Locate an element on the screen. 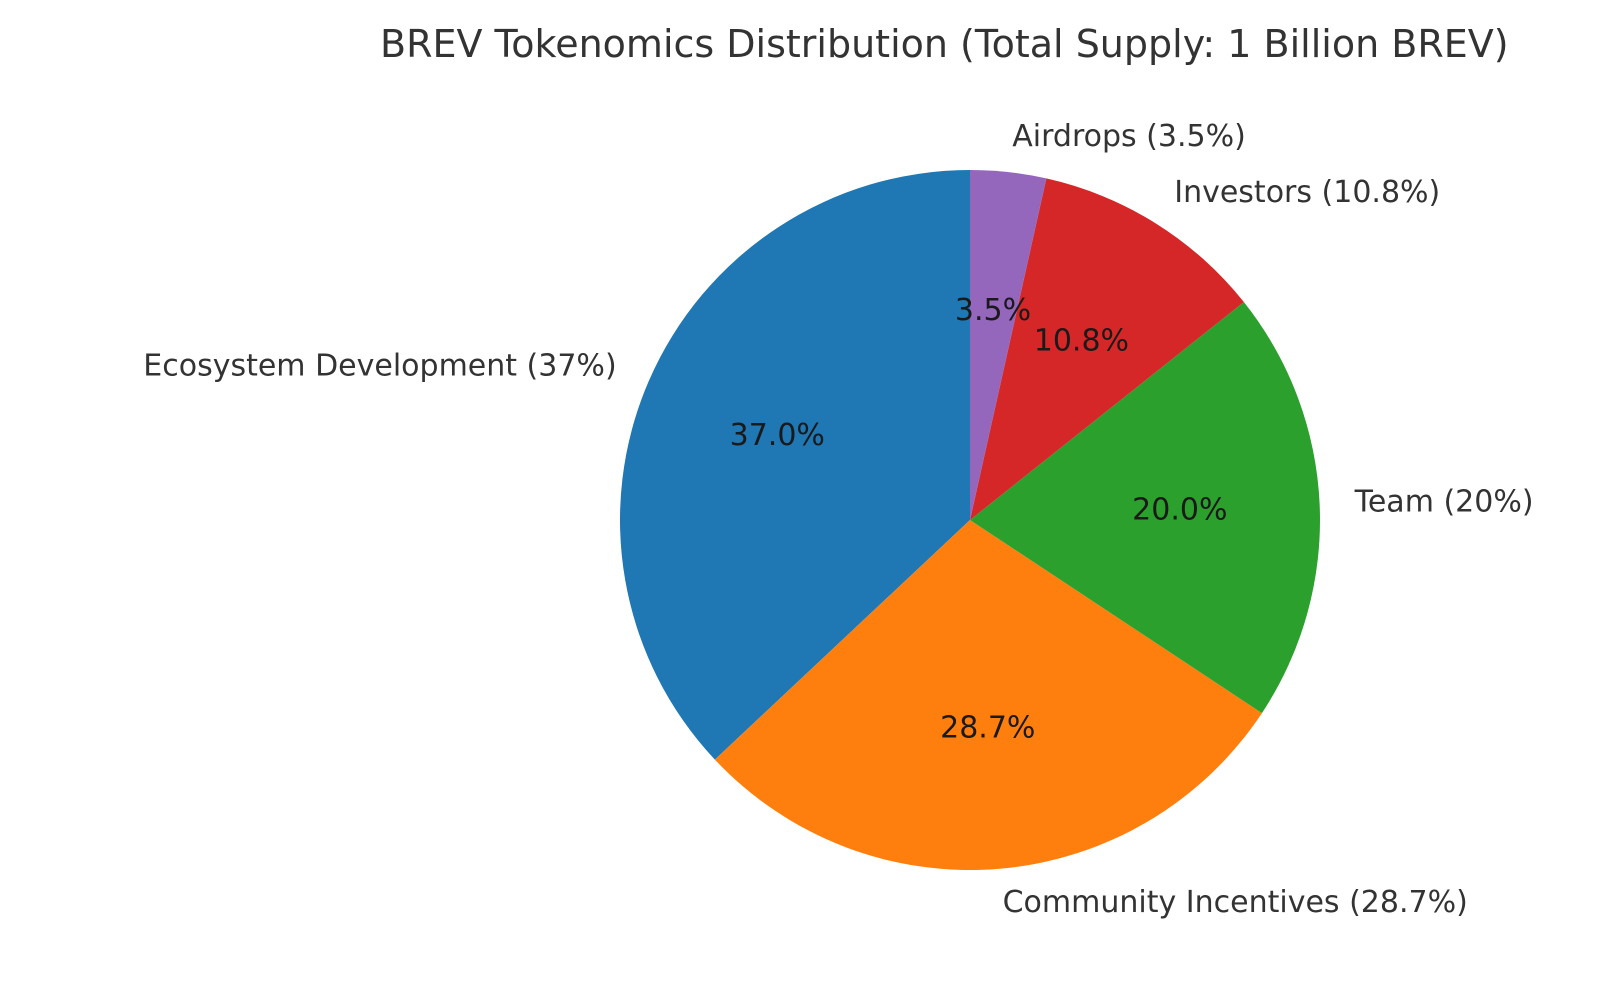  pie-slice-ecosystem-development is located at coordinates (795, 465).